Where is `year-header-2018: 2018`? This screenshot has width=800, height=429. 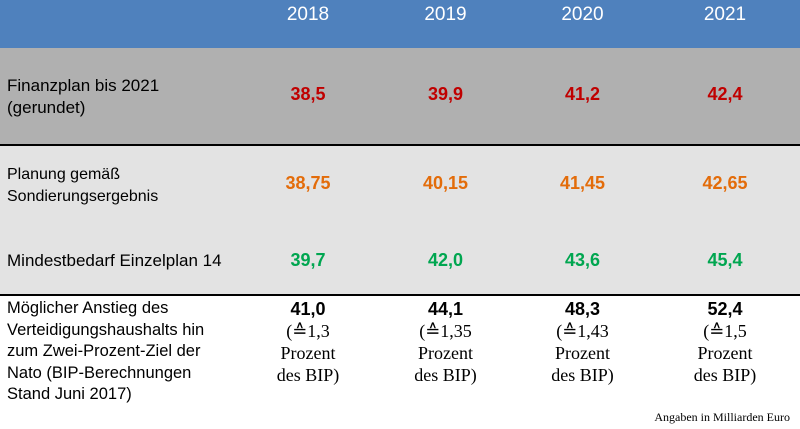
year-header-2018: 2018 is located at coordinates (308, 14).